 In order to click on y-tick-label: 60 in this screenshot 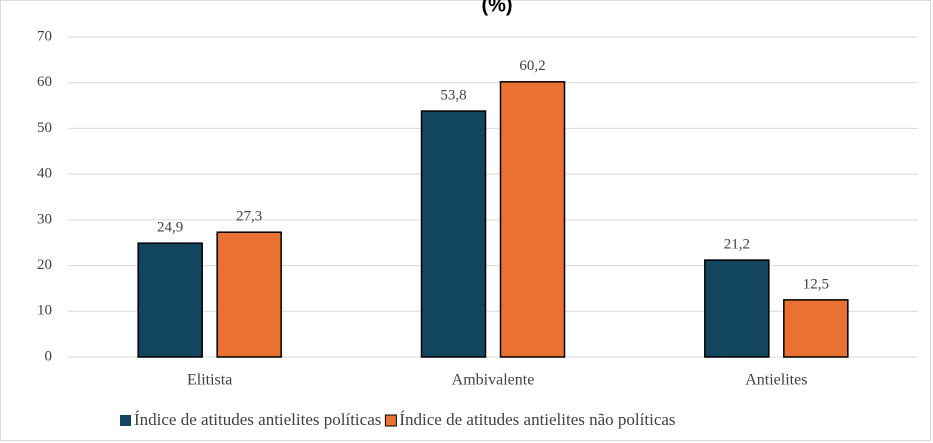, I will do `click(44, 82)`.